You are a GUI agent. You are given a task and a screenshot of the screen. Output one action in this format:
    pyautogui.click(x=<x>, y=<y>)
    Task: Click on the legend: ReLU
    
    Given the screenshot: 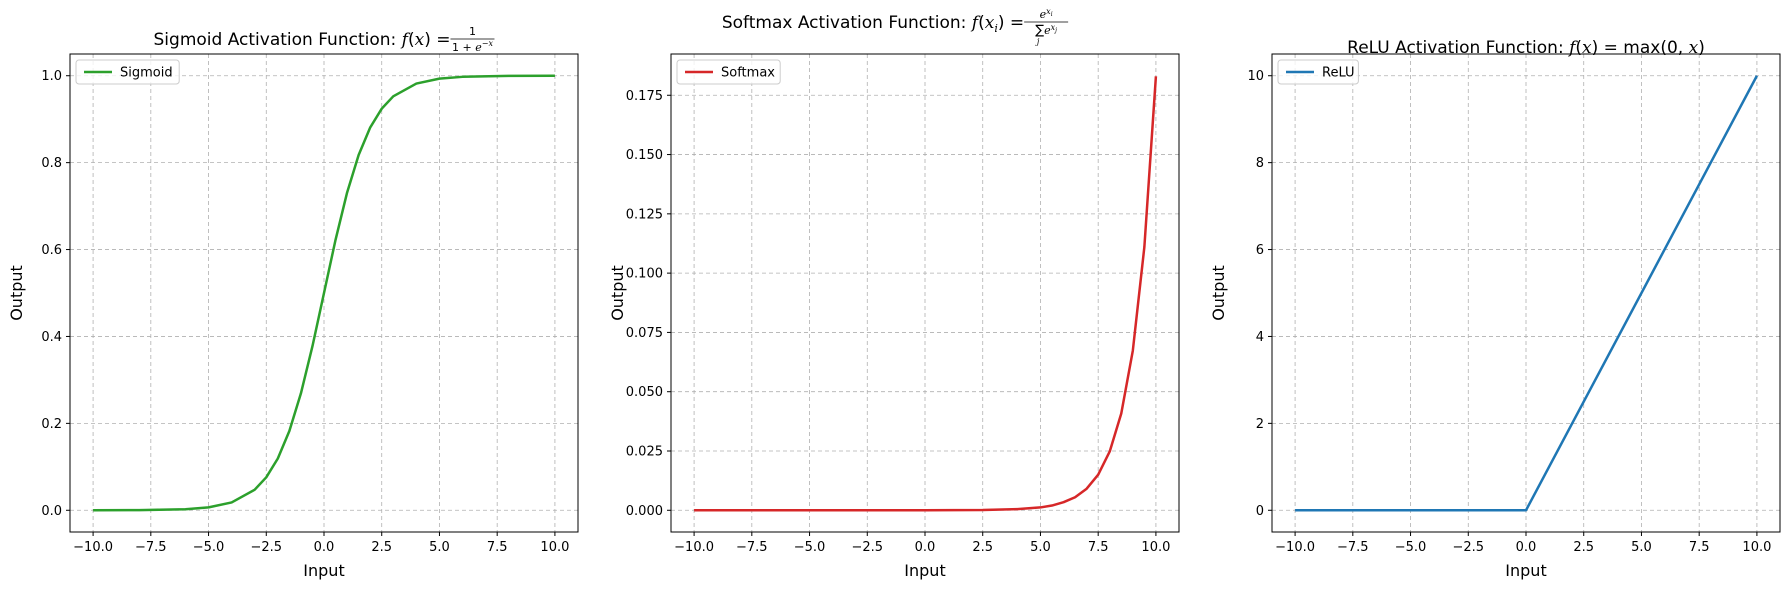 What is the action you would take?
    pyautogui.click(x=1318, y=72)
    